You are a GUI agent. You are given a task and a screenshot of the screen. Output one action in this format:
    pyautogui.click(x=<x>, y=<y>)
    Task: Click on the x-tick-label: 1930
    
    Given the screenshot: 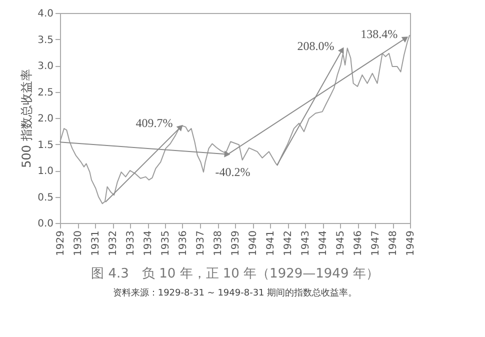 What is the action you would take?
    pyautogui.click(x=78, y=243)
    